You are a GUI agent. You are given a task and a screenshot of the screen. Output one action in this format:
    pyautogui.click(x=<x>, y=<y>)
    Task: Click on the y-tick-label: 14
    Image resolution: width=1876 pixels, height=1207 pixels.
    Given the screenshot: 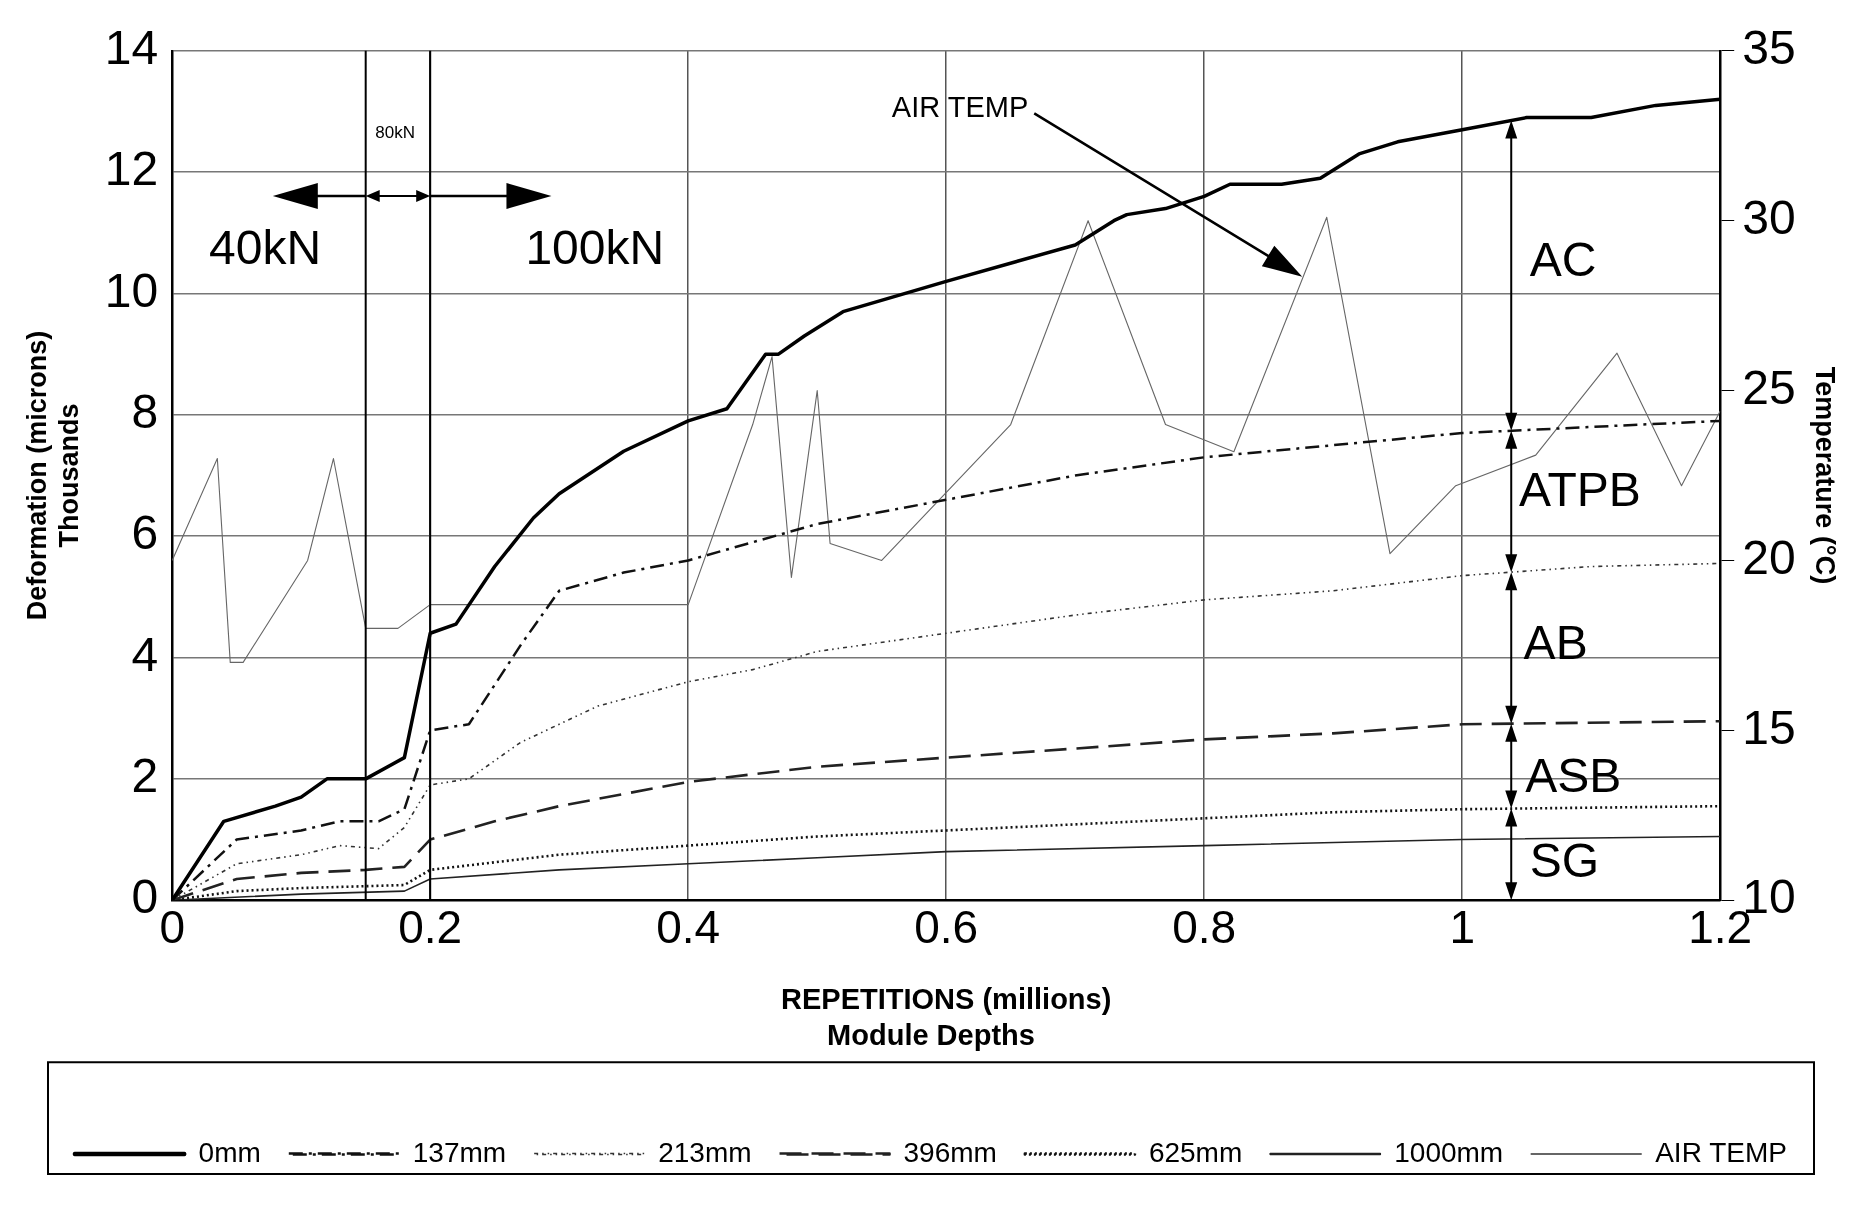 What is the action you would take?
    pyautogui.click(x=131, y=48)
    